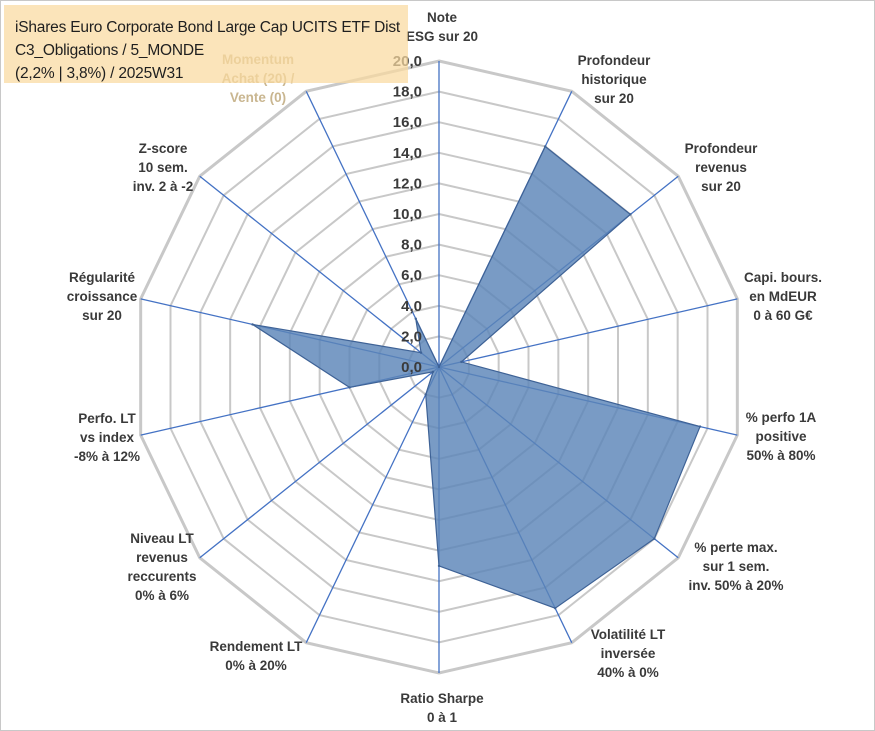 Image resolution: width=875 pixels, height=731 pixels. Describe the element at coordinates (442, 717) in the screenshot. I see `axis-label-line: 0 à 1` at that location.